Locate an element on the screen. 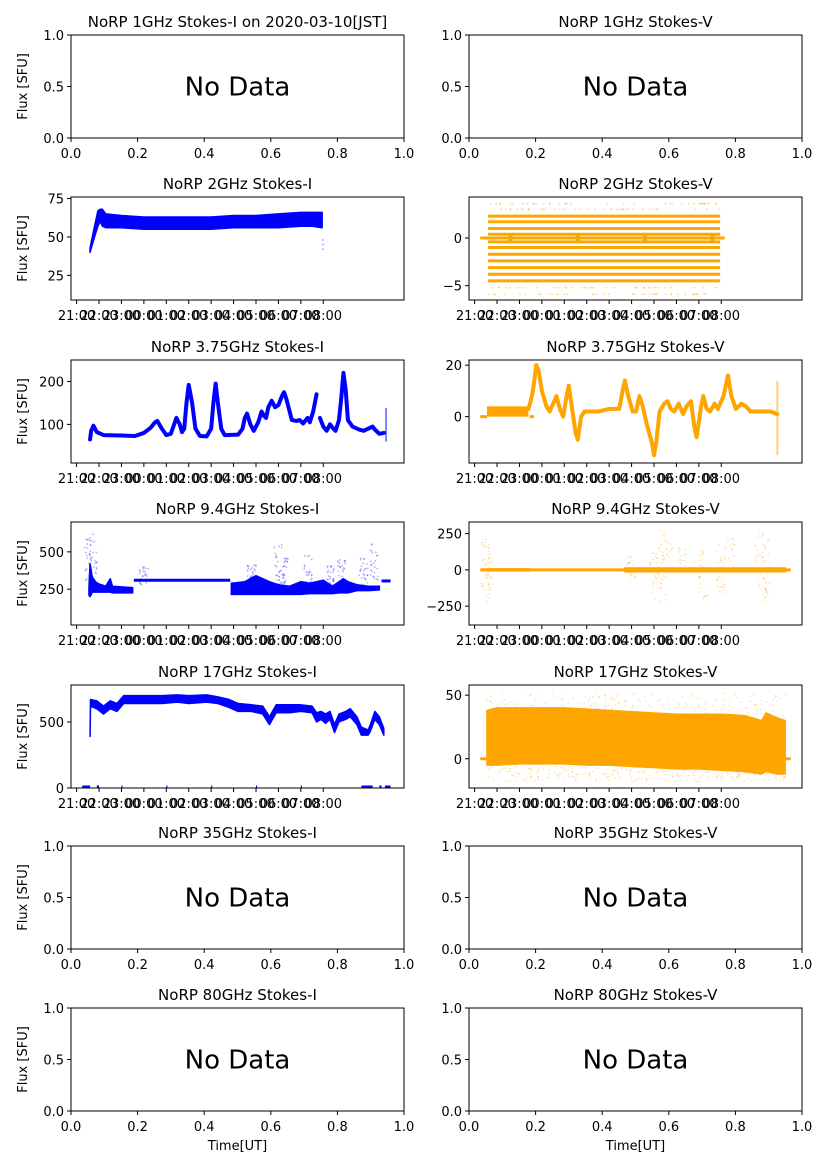  y-axis-label: Flux [SFU] is located at coordinates (23, 897).